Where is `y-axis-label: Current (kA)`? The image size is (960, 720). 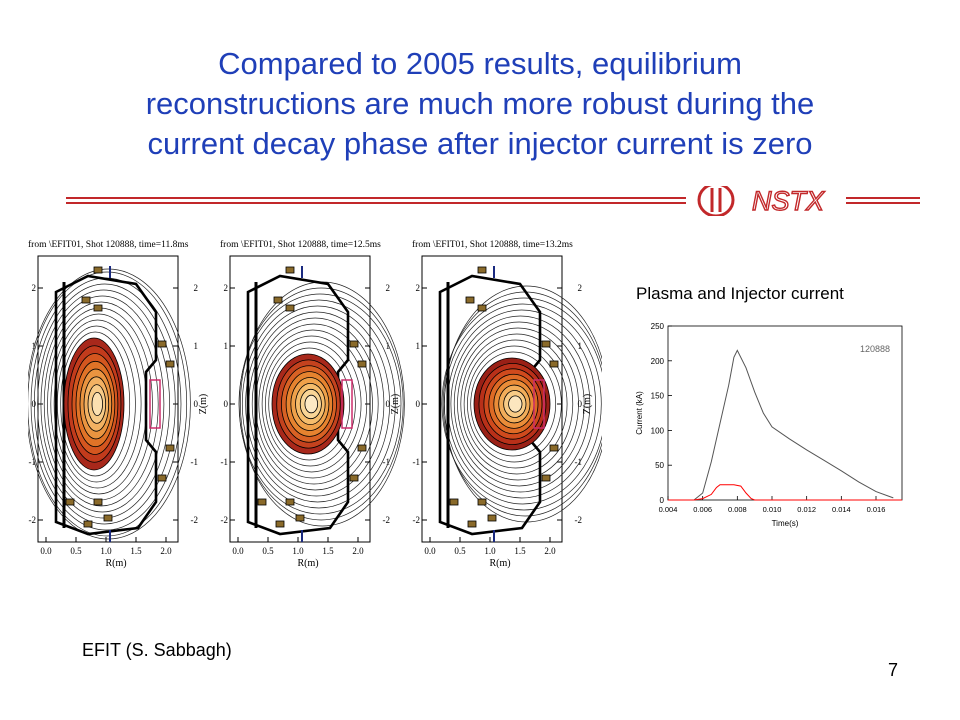
y-axis-label: Current (kA) is located at coordinates (639, 413).